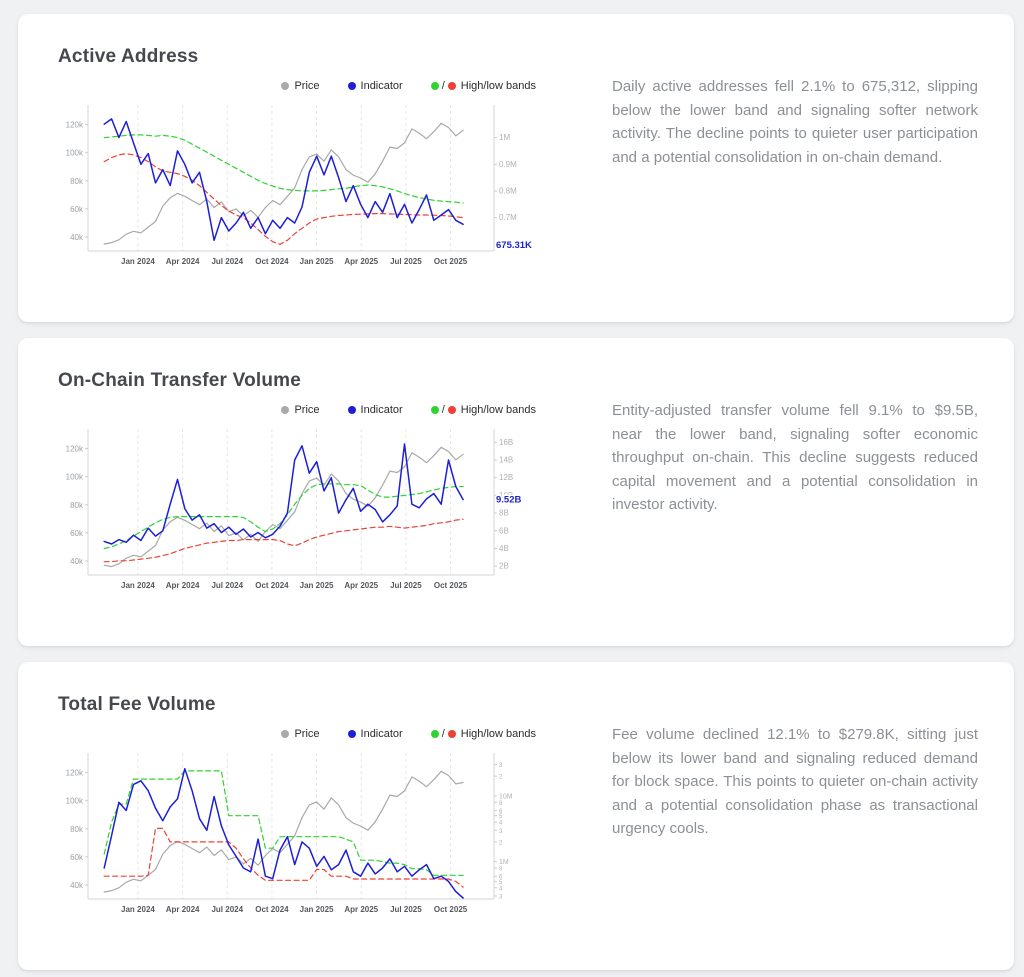 This screenshot has height=977, width=1024. Describe the element at coordinates (504, 530) in the screenshot. I see `svg-text: 6B` at that location.